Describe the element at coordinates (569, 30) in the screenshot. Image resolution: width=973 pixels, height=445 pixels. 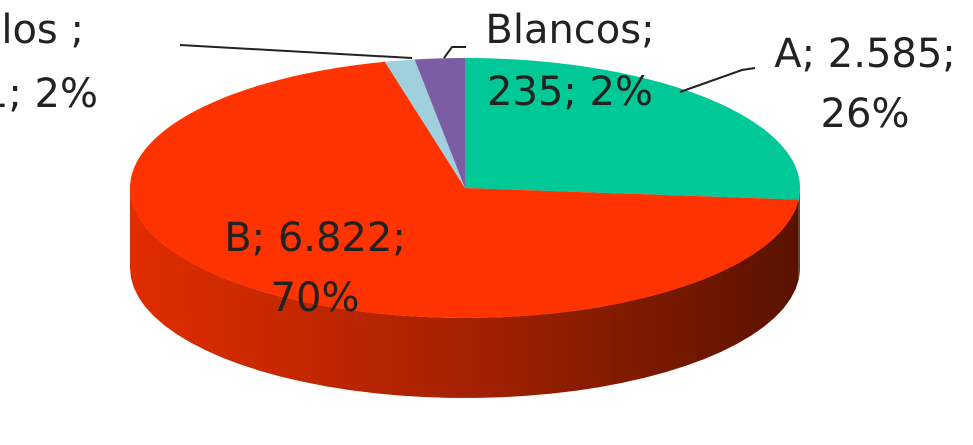
I see `data-label: Blancos;` at that location.